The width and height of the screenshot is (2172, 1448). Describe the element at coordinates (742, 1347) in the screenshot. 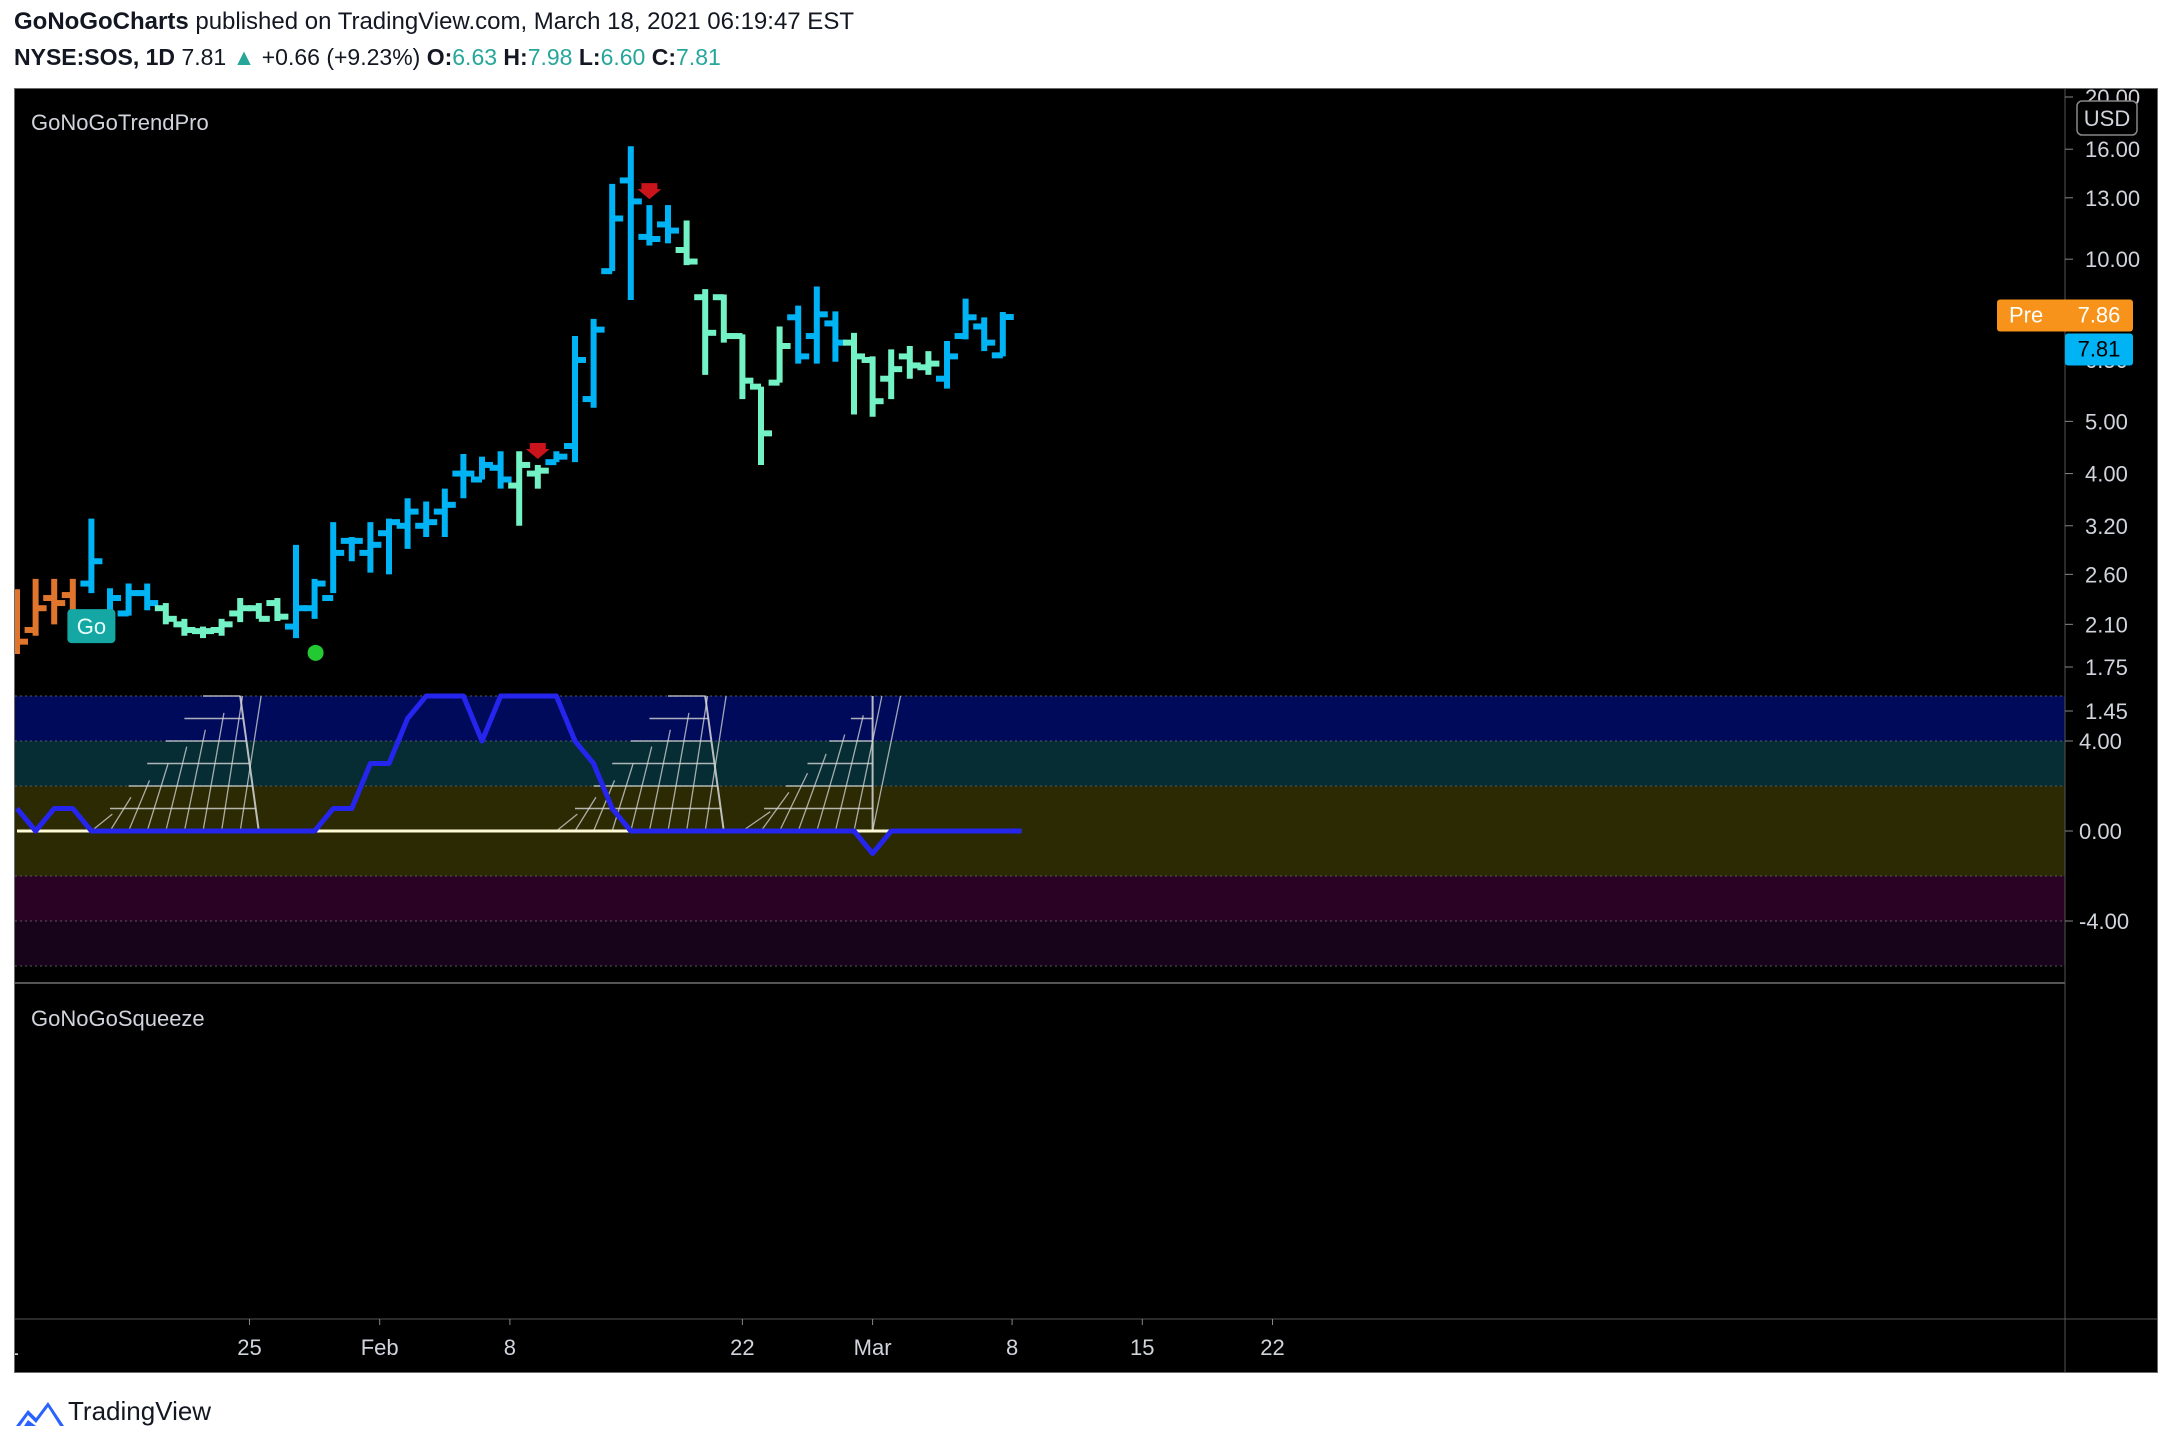

I see `time-tick-label: 22` at that location.